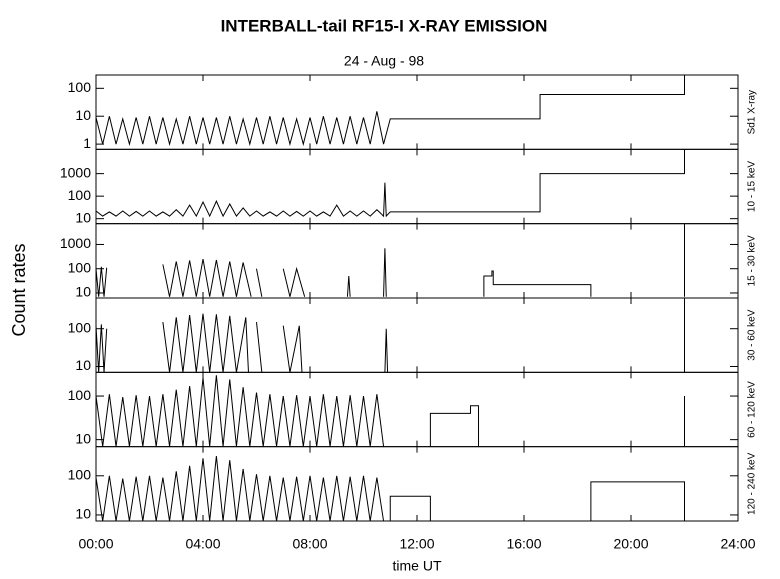 This screenshot has width=780, height=579. What do you see at coordinates (752, 334) in the screenshot?
I see `panel-label: 30 - 60 keV` at bounding box center [752, 334].